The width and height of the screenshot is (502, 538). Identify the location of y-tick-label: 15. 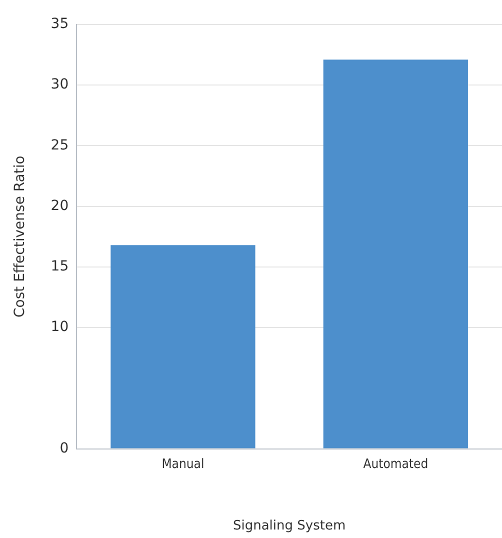
(59, 266).